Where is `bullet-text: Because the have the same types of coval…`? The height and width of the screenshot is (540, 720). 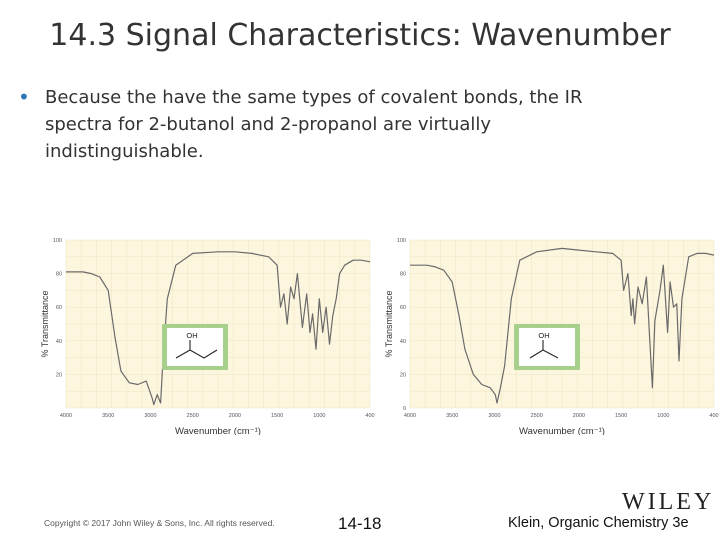 bullet-text: Because the have the same types of coval… is located at coordinates (314, 124).